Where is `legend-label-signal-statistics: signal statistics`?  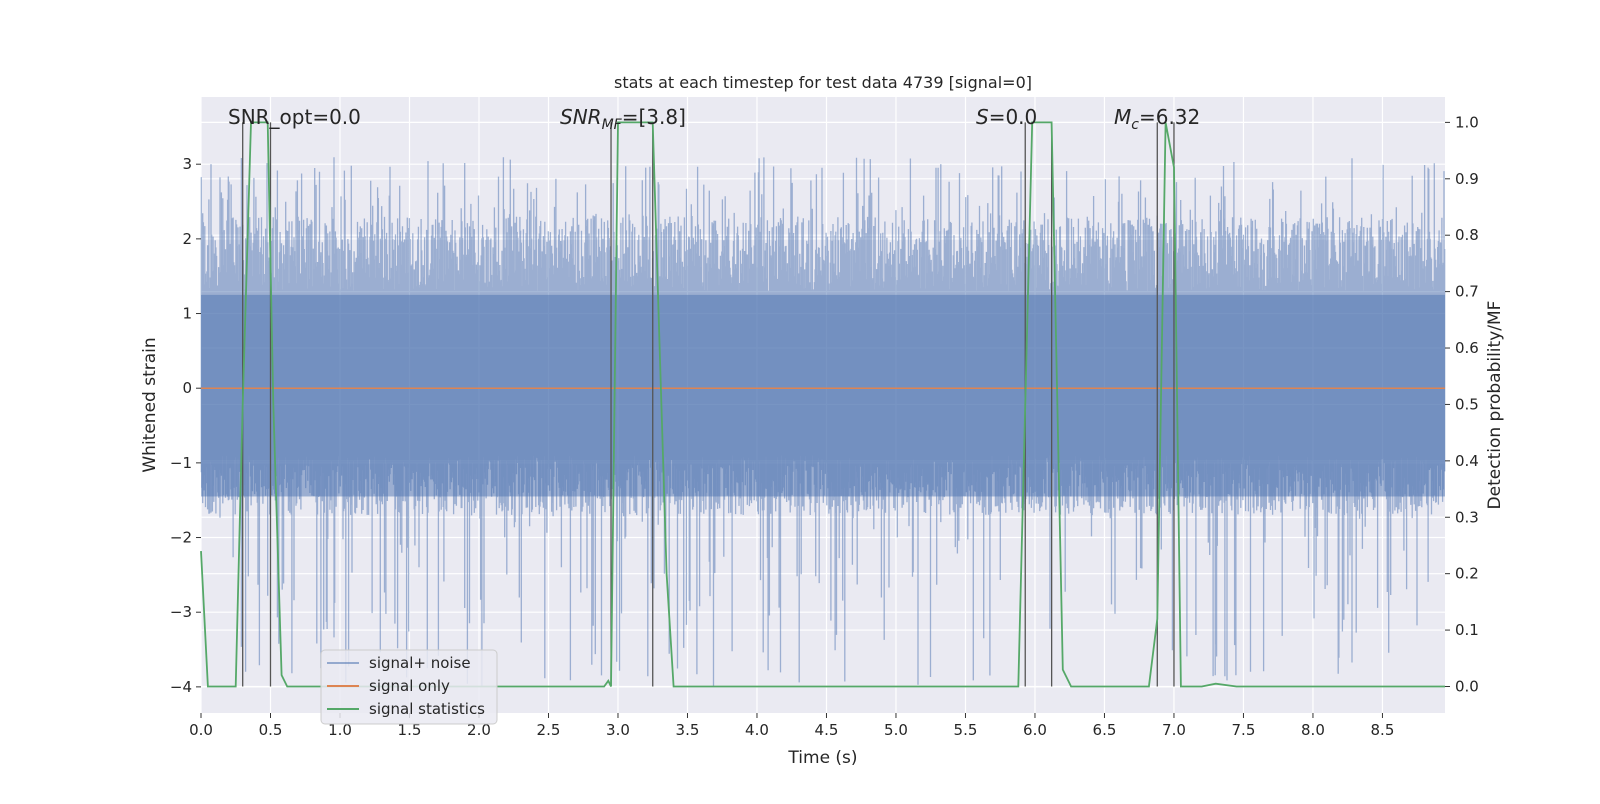 legend-label-signal-statistics: signal statistics is located at coordinates (427, 709).